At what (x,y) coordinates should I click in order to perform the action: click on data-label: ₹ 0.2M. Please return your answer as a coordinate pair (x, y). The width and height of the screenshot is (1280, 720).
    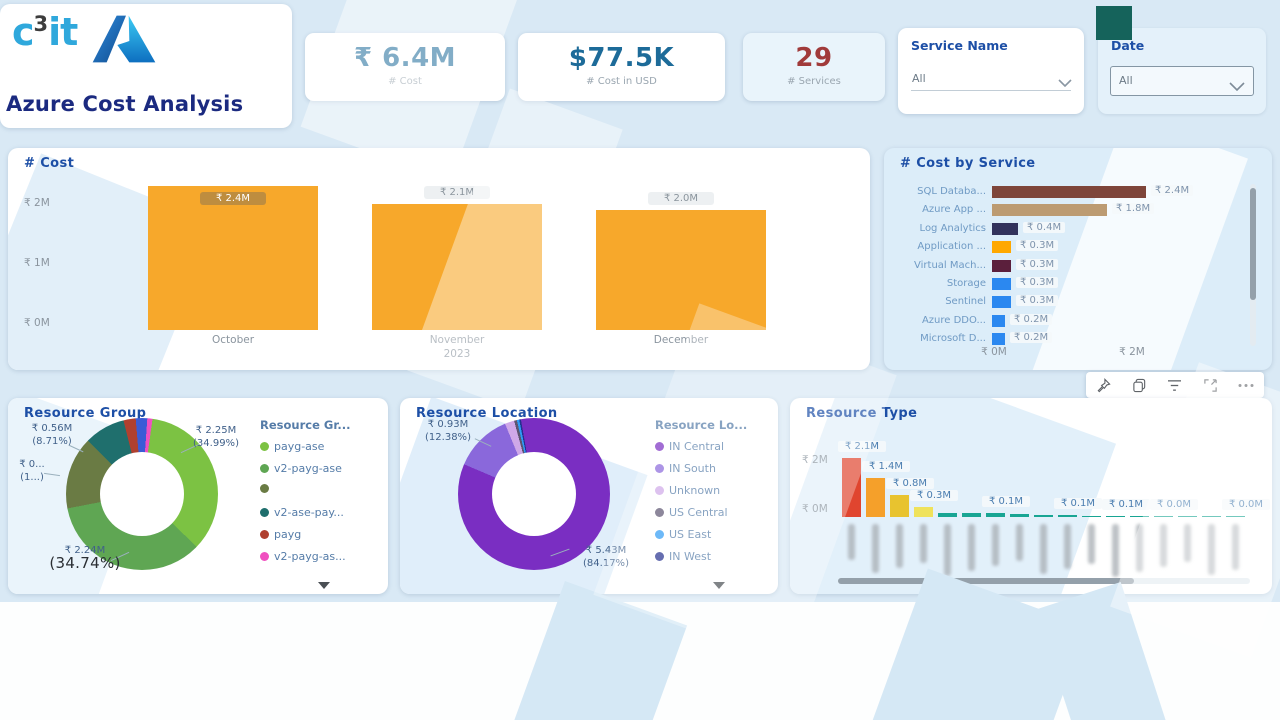
    Looking at the image, I should click on (1031, 319).